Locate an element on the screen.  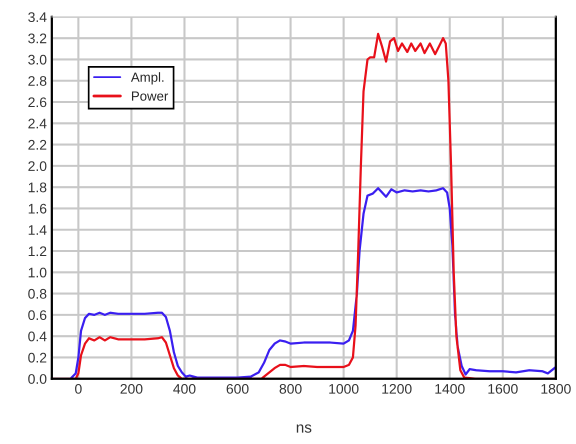
x-tick-label: 1200 is located at coordinates (397, 389).